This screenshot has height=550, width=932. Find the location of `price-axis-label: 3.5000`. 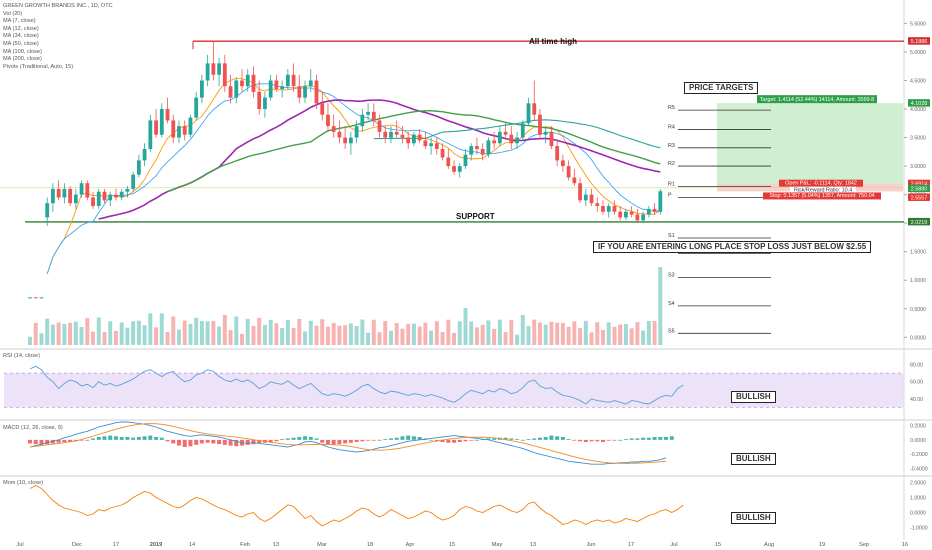

price-axis-label: 3.5000 is located at coordinates (918, 139).